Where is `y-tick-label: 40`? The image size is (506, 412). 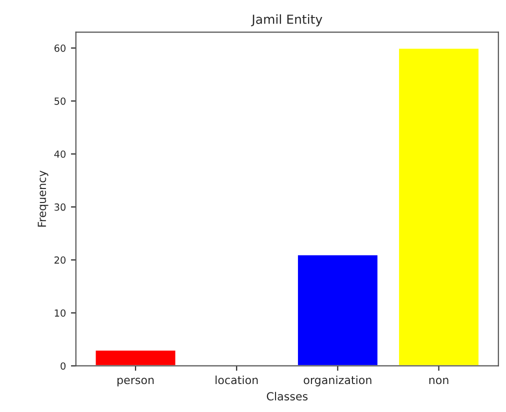 y-tick-label: 40 is located at coordinates (60, 154).